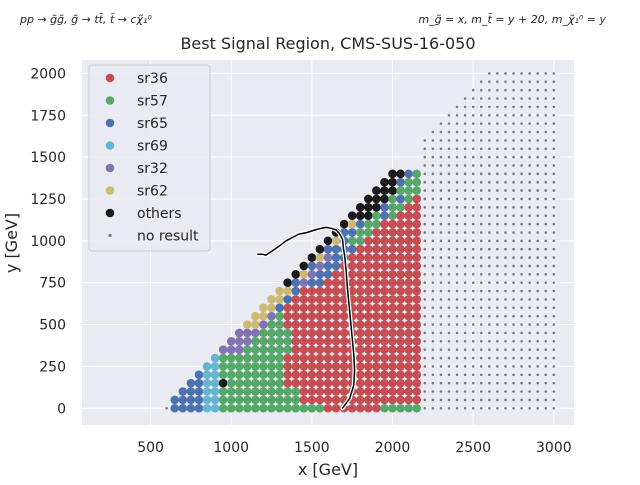 This screenshot has height=485, width=640. I want to click on y-tick-label: 1500, so click(48, 158).